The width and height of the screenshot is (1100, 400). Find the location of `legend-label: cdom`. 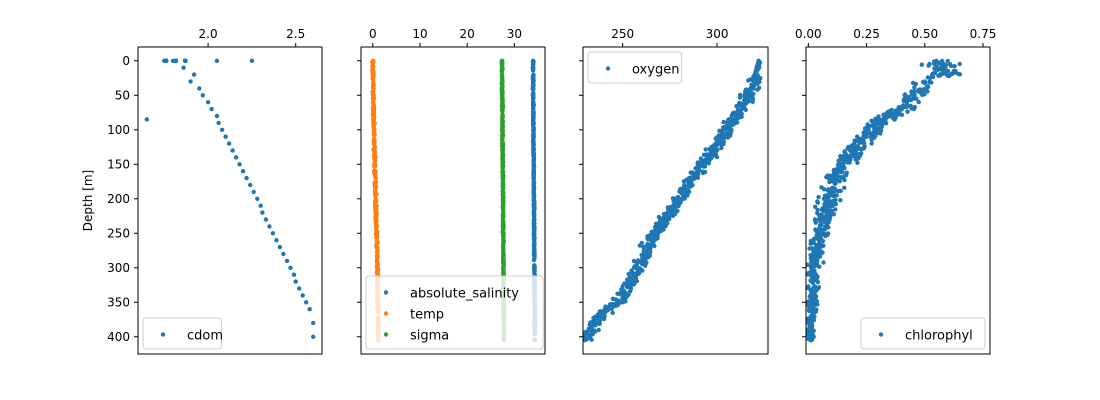

legend-label: cdom is located at coordinates (205, 336).